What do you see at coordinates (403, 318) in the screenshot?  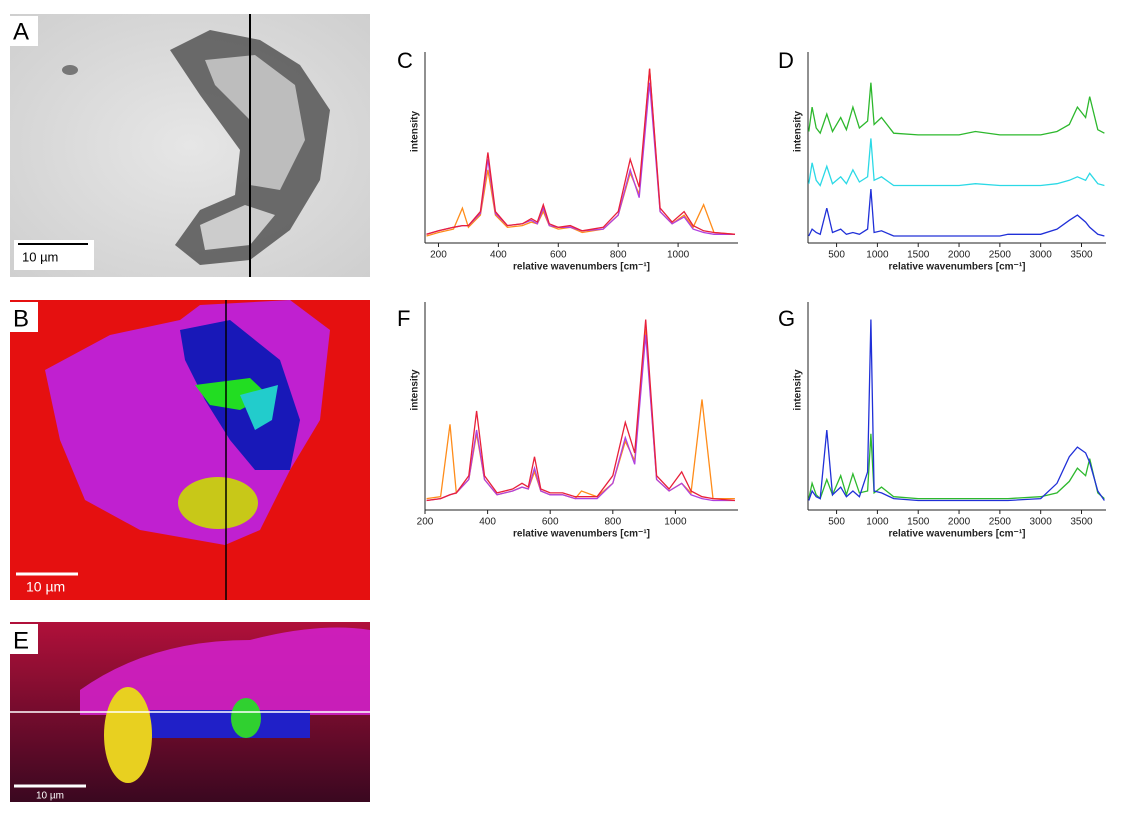 I see `panel-label: F` at bounding box center [403, 318].